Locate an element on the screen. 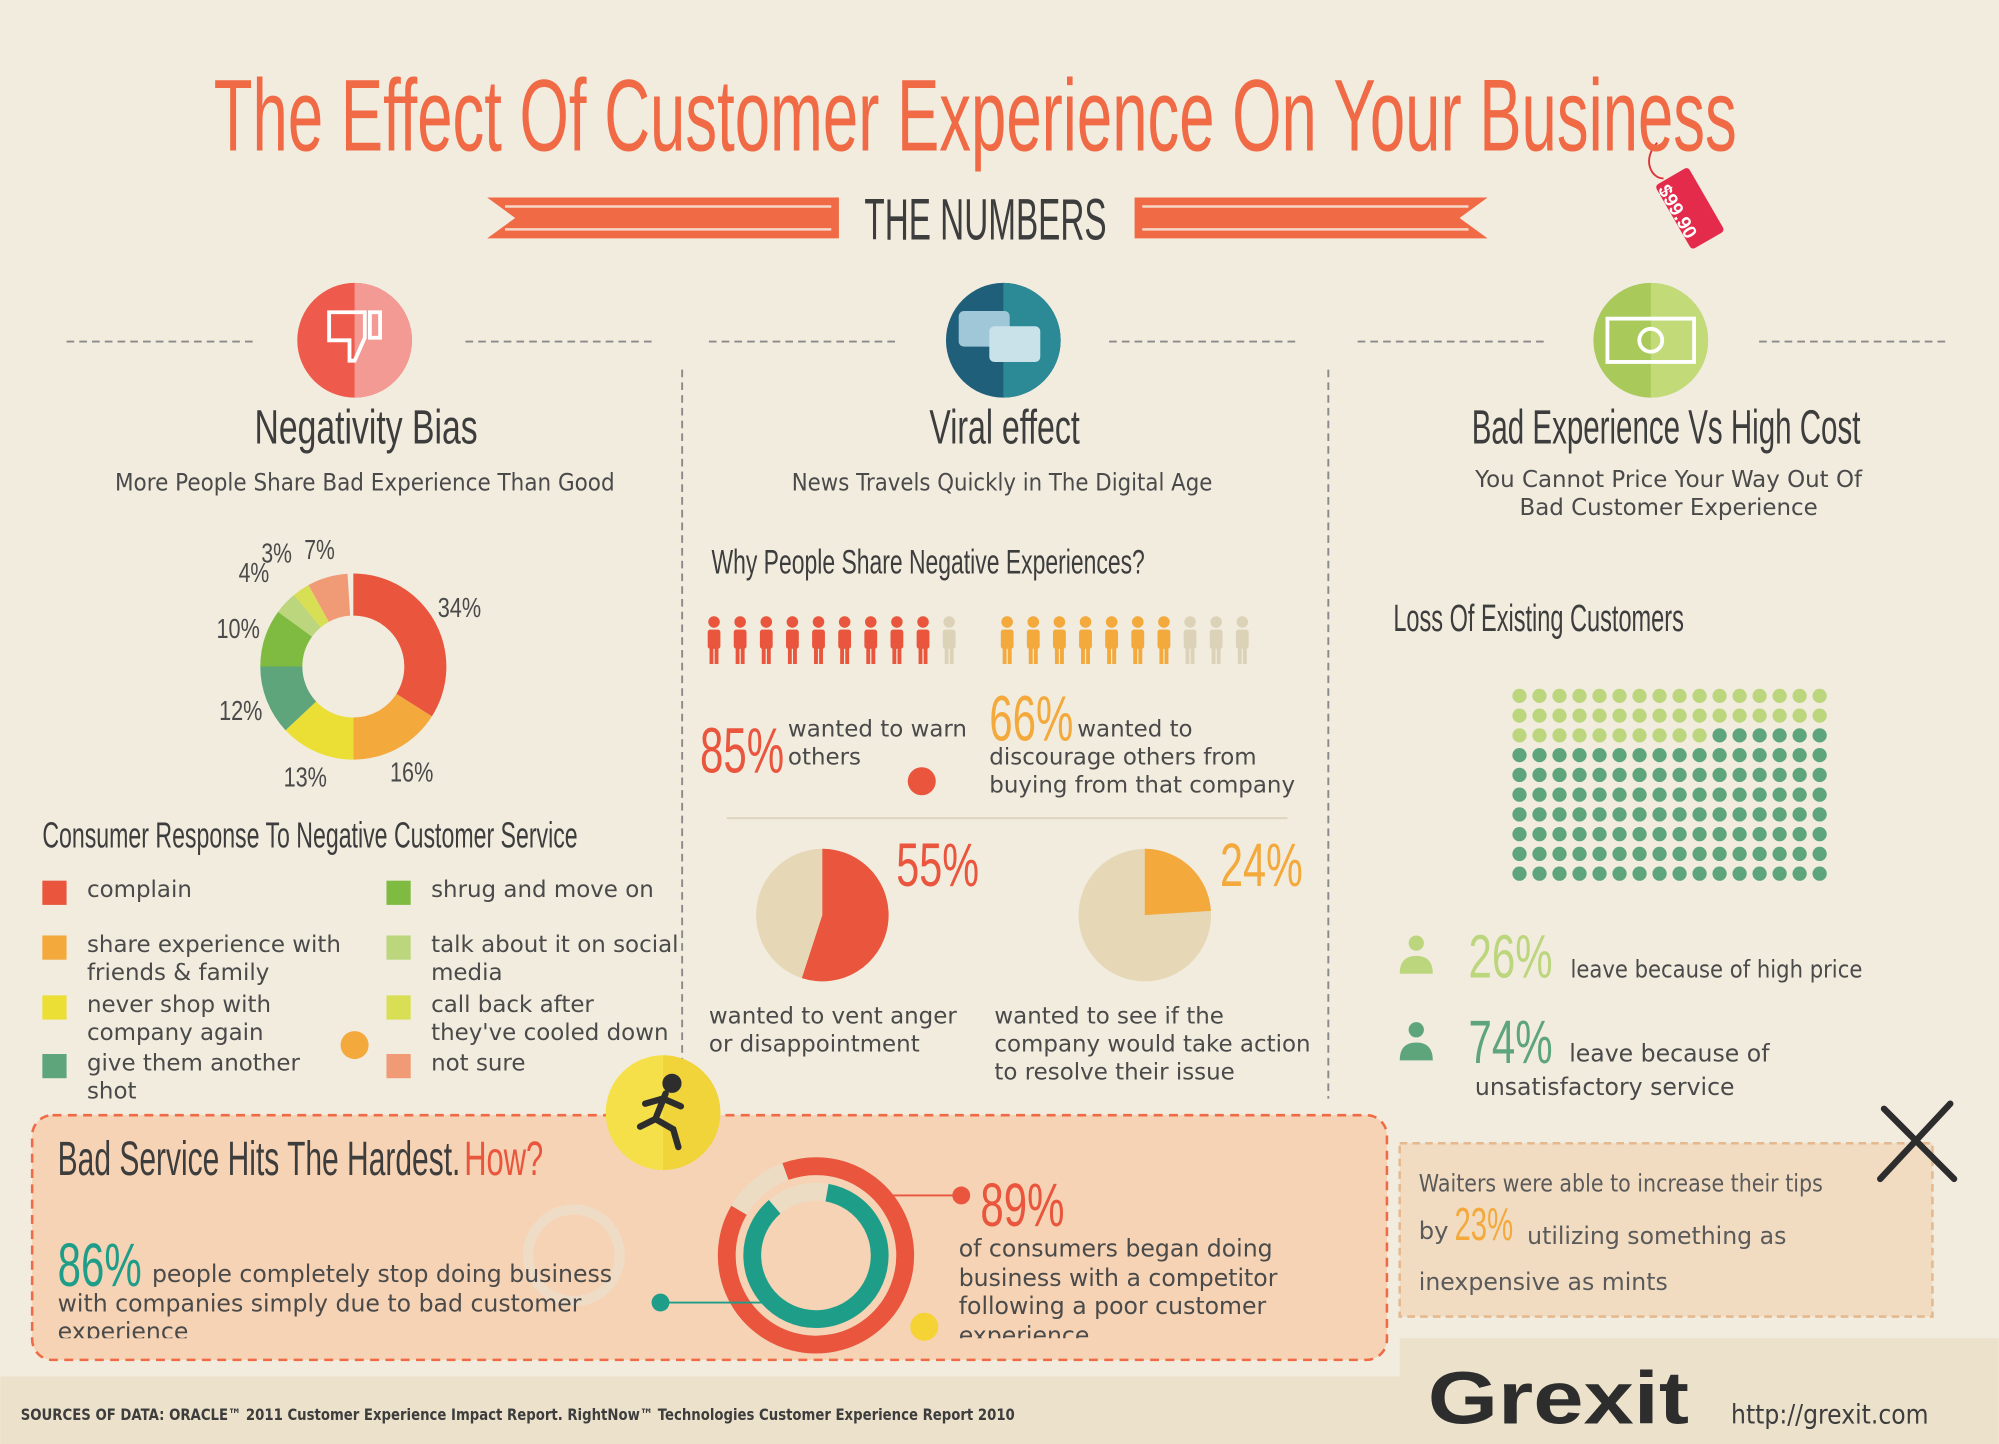 Image resolution: width=1999 pixels, height=1444 pixels. section-title: Bad Experience Vs High Cost is located at coordinates (1666, 428).